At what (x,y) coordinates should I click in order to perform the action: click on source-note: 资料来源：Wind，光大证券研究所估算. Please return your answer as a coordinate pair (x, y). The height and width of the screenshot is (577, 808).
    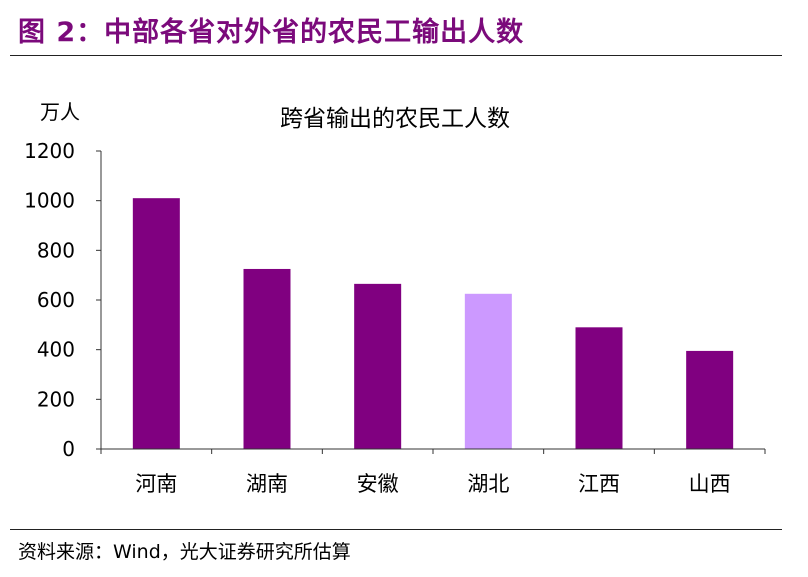
    Looking at the image, I should click on (184, 552).